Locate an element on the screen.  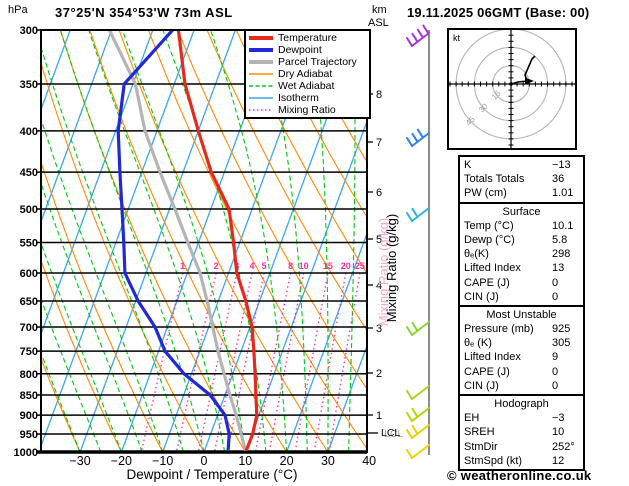
table-row: StmDir 252° is located at coordinates (521, 447).